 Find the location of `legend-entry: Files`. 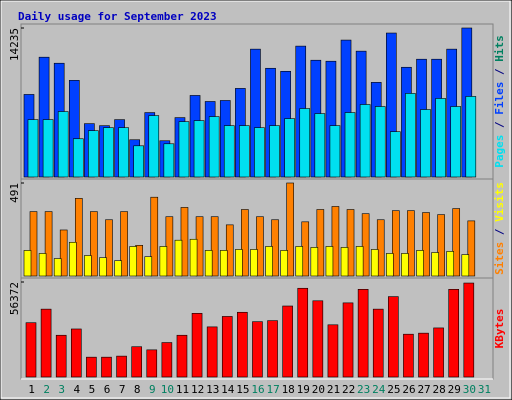

legend-entry: Files is located at coordinates (499, 98).